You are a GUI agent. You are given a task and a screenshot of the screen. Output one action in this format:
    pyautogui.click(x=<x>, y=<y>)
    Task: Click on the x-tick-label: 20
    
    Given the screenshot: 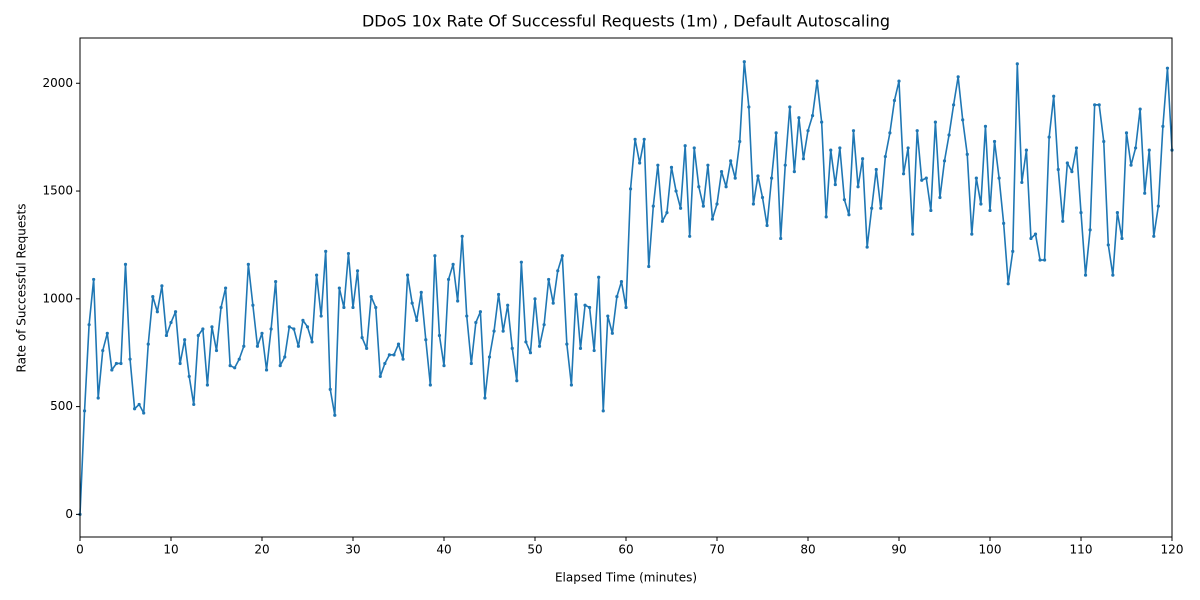 What is the action you would take?
    pyautogui.click(x=261, y=550)
    